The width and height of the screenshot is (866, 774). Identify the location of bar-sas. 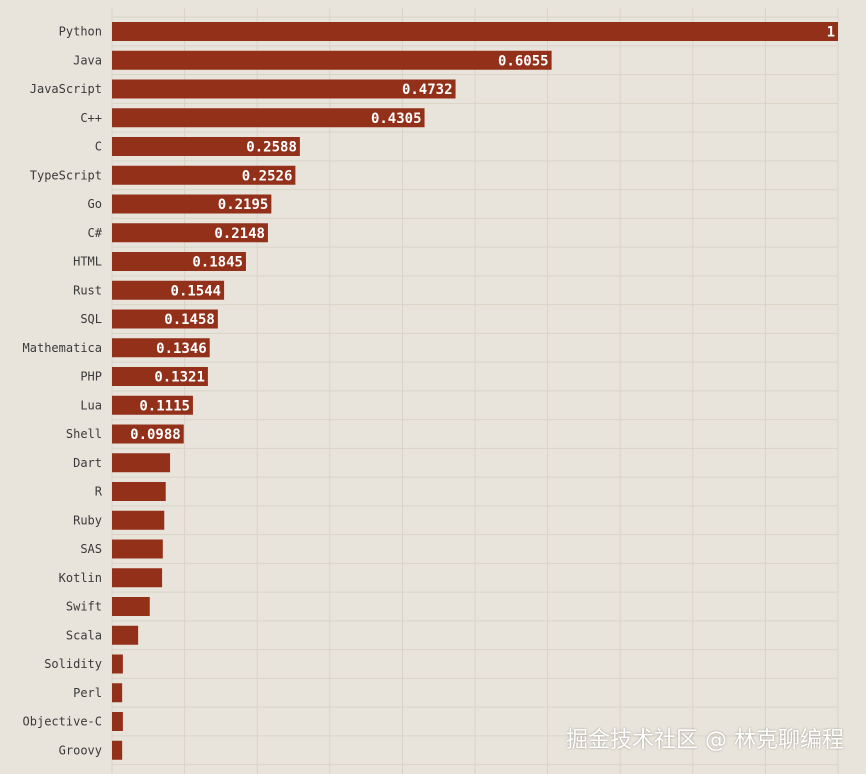
(137, 549).